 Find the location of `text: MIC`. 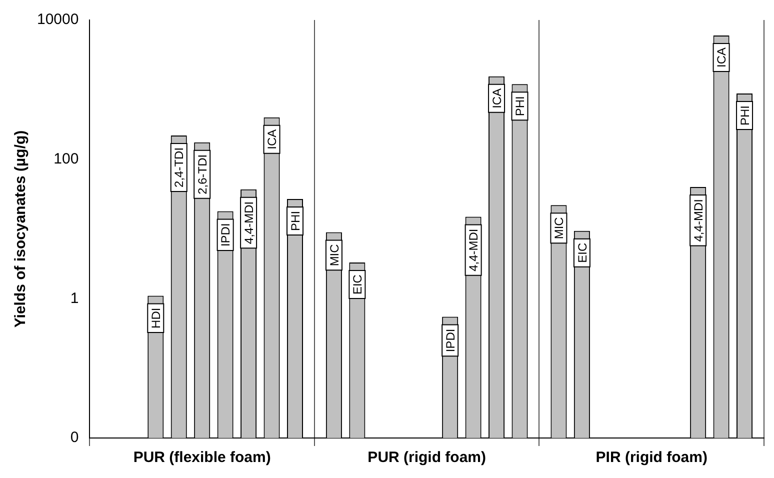

text: MIC is located at coordinates (334, 255).